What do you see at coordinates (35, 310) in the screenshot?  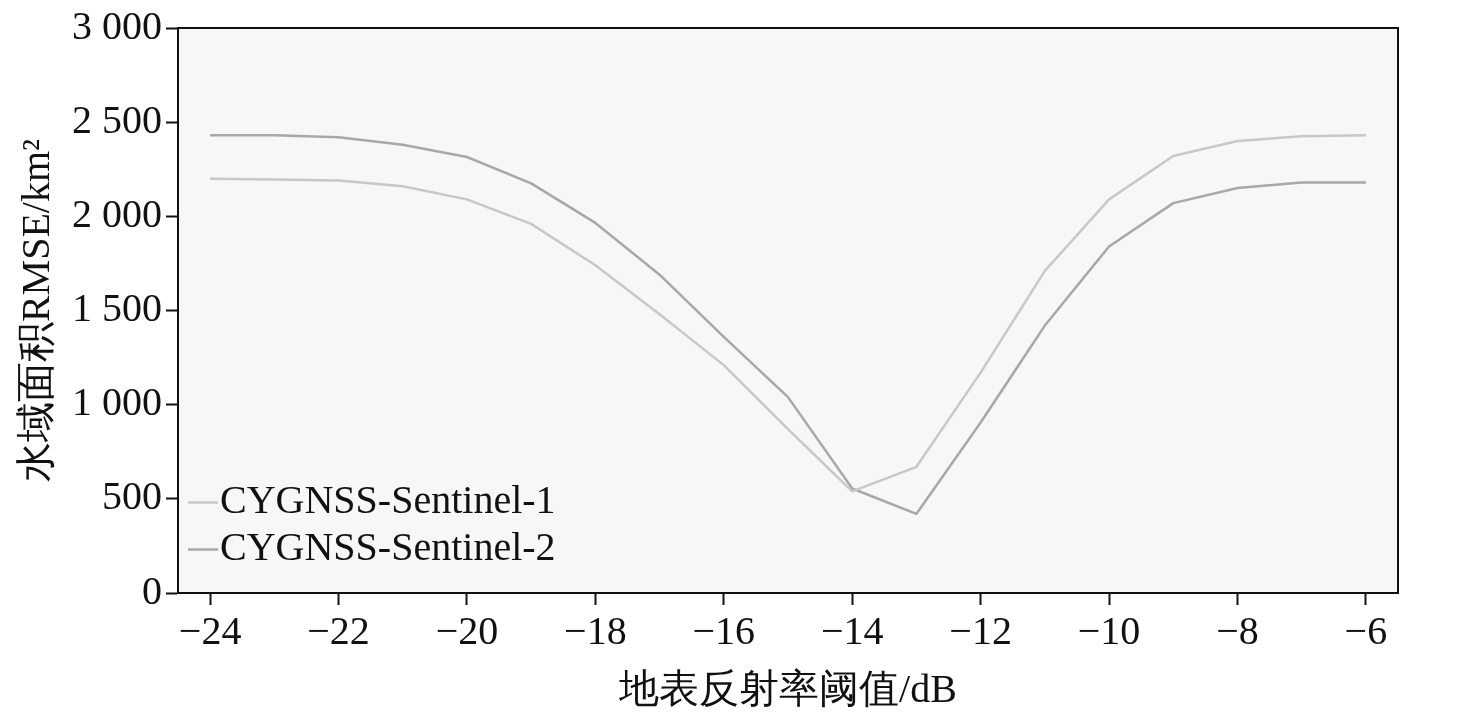 I see `y-axis-title: 水域面积RMSE/km²` at bounding box center [35, 310].